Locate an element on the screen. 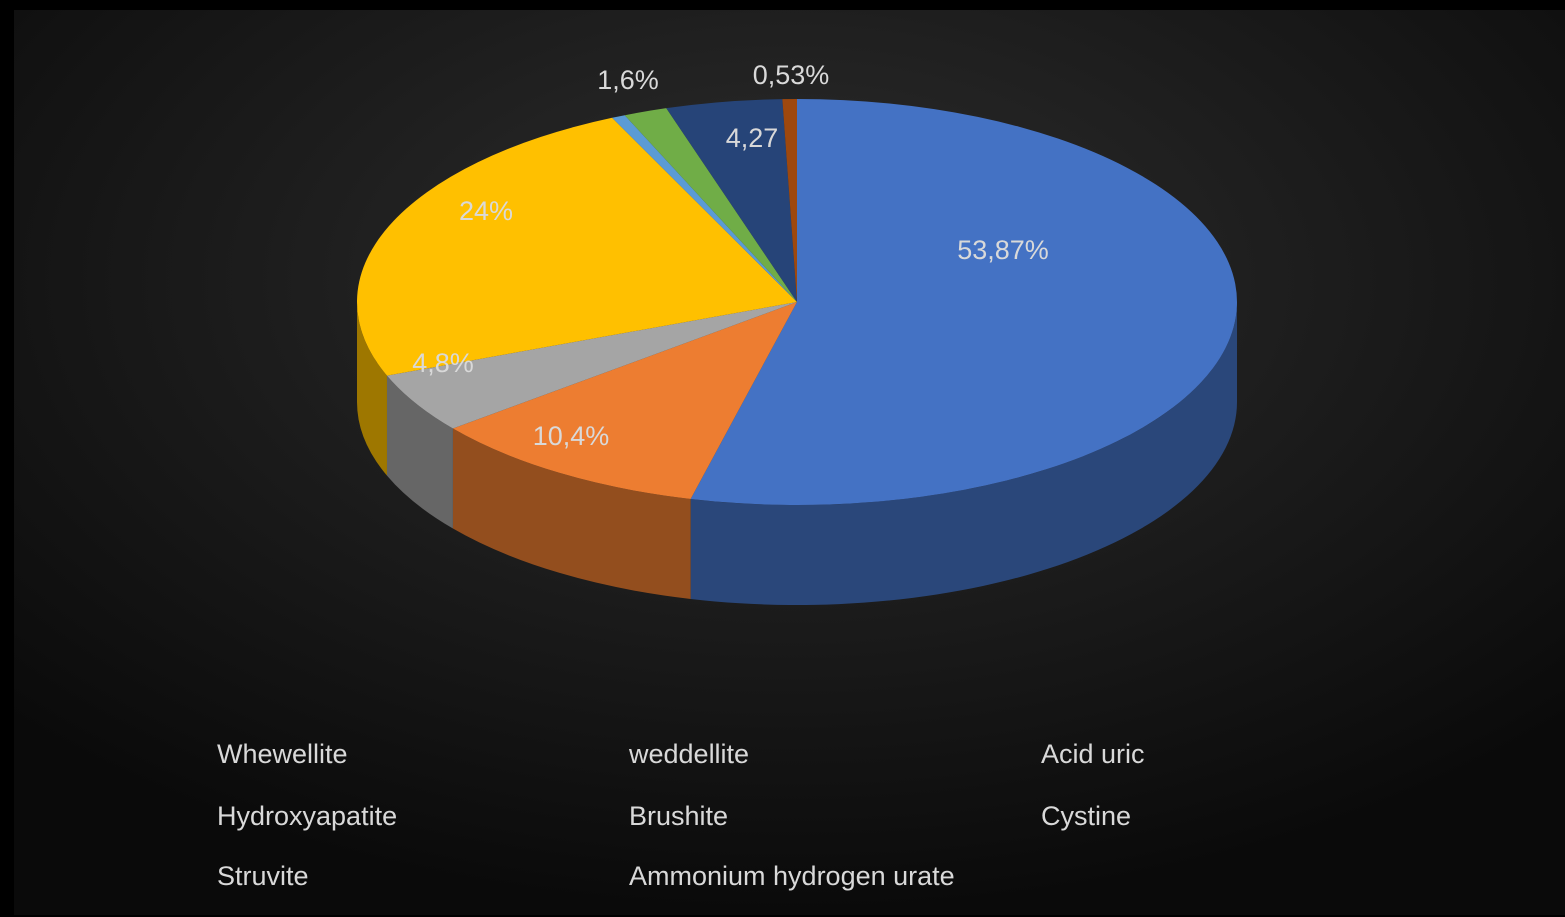 The height and width of the screenshot is (917, 1565). data-label: 53,87% is located at coordinates (1003, 250).